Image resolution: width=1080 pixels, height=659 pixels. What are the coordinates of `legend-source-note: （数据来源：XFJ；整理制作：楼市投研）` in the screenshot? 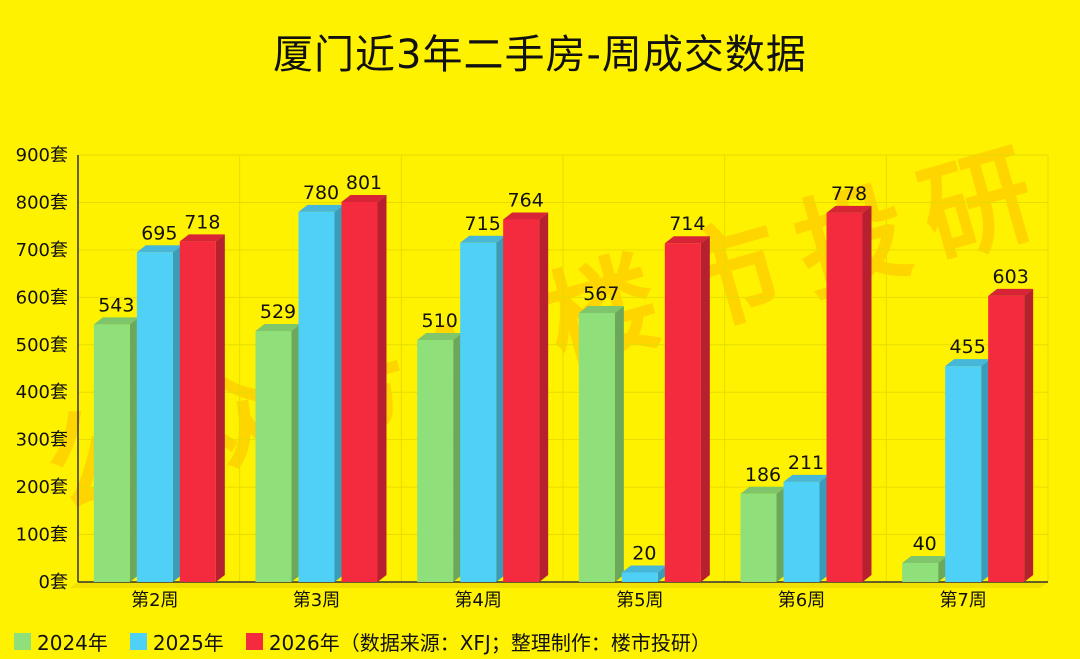 It's located at (525, 643).